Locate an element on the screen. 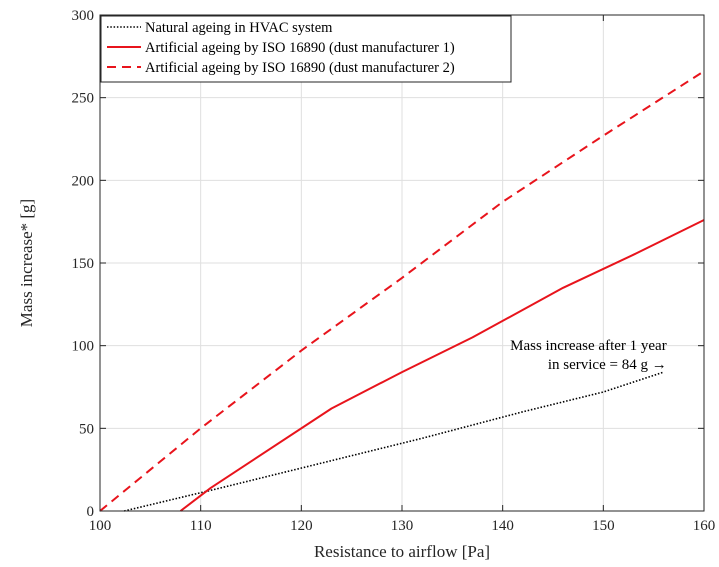 The height and width of the screenshot is (567, 719). y-tick-label: 50 is located at coordinates (86, 429).